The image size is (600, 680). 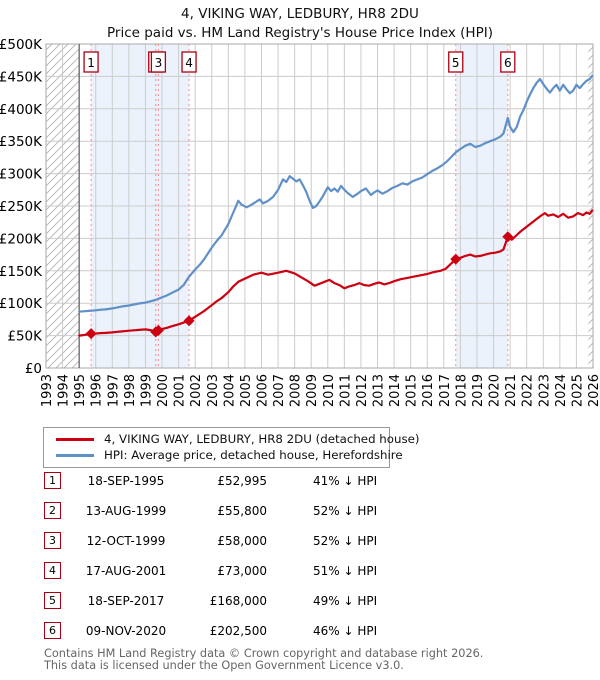 I want to click on x-axis-tick-label: 1997, so click(x=113, y=390).